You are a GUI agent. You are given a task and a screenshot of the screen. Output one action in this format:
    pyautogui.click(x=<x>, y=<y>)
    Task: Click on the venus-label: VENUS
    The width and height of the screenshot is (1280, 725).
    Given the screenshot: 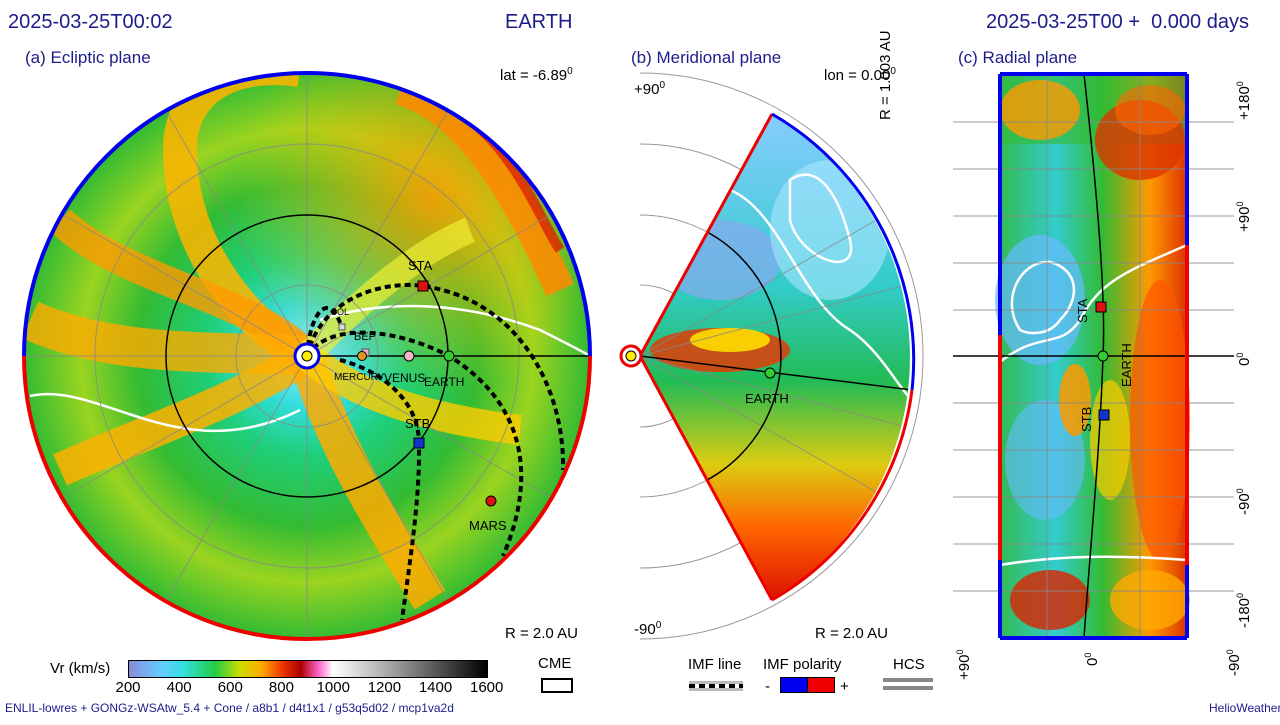 What is the action you would take?
    pyautogui.click(x=404, y=378)
    